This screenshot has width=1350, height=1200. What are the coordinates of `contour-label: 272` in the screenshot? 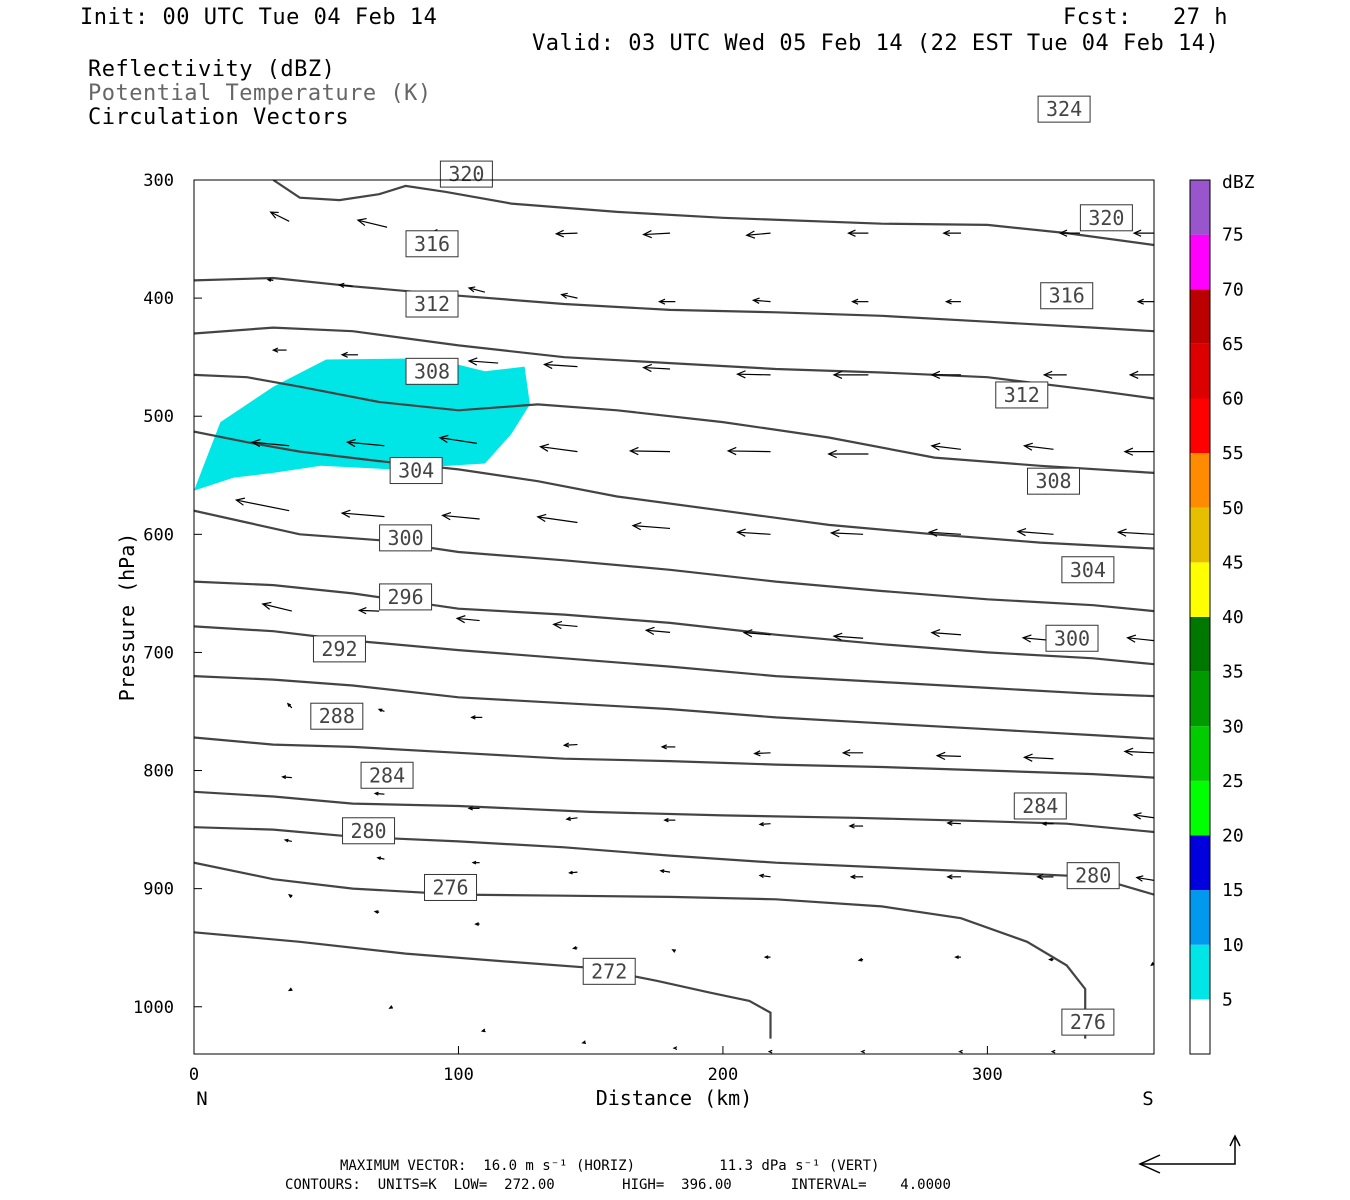 It's located at (609, 971).